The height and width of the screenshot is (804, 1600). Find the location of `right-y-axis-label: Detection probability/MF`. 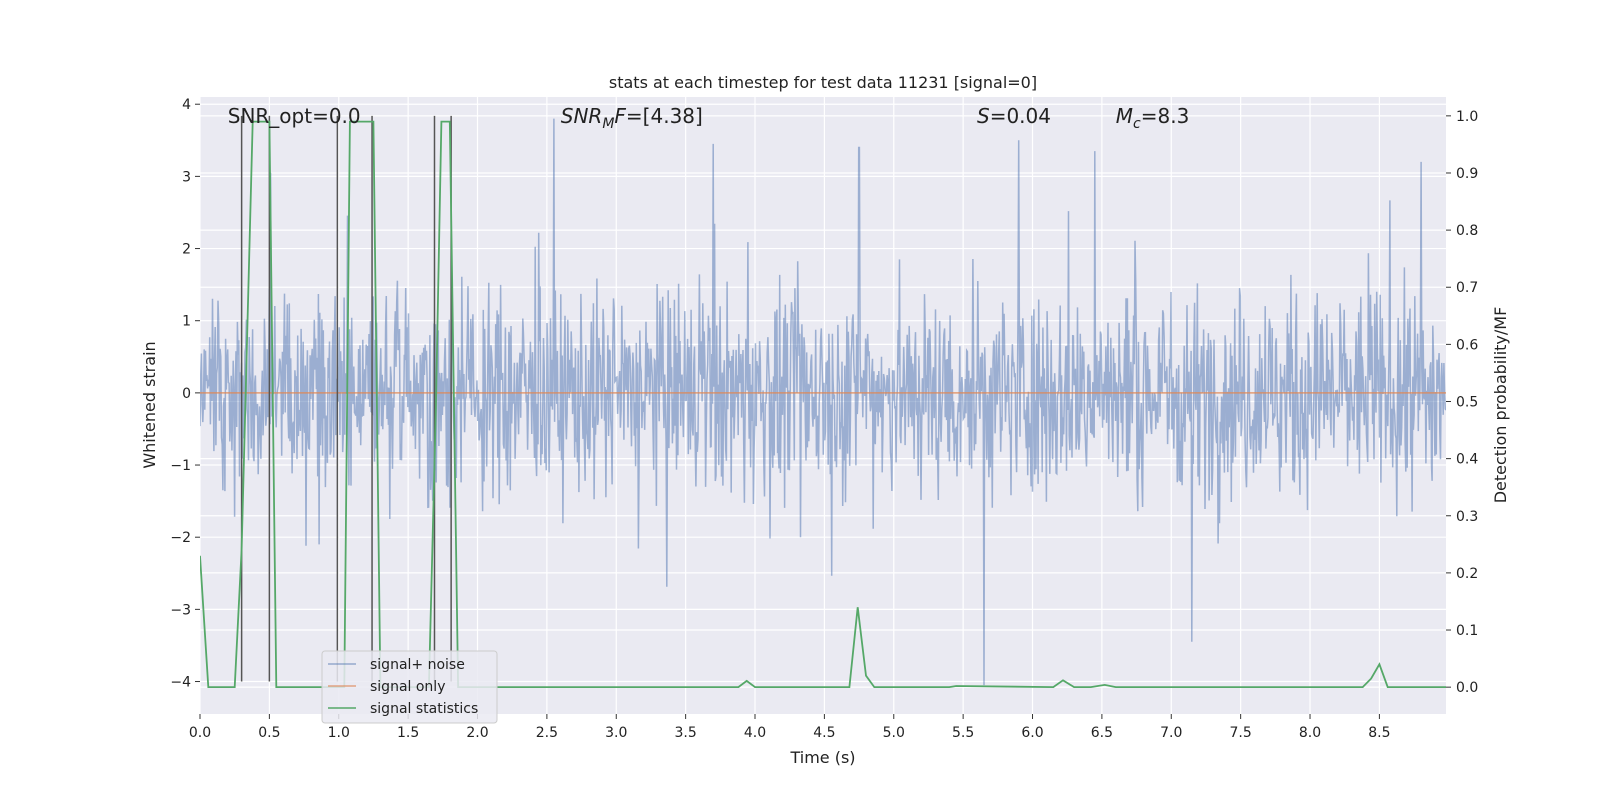

right-y-axis-label: Detection probability/MF is located at coordinates (1500, 405).